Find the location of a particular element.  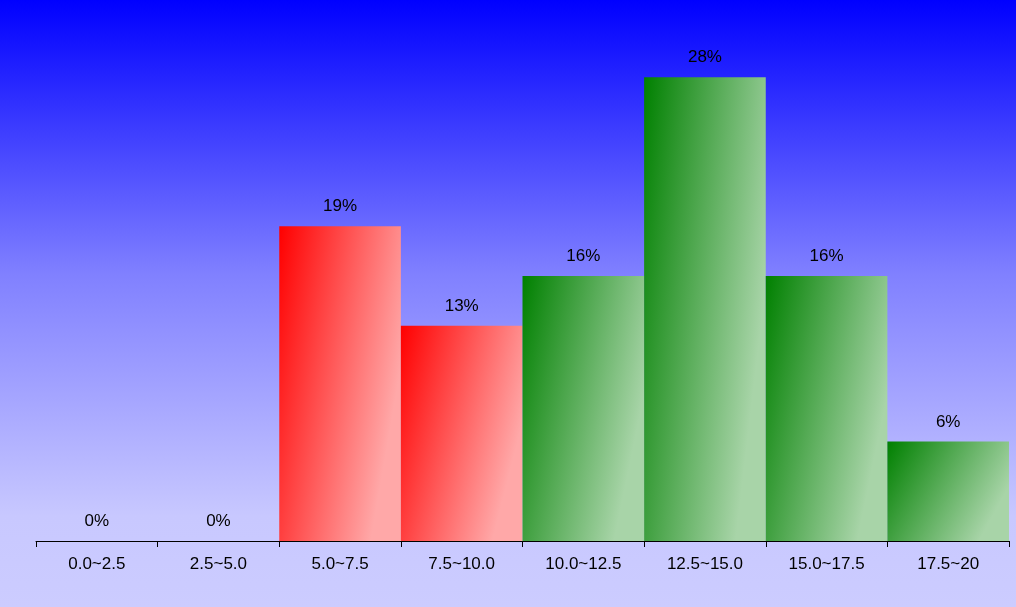

x-tick-label: 10.0~12.5 is located at coordinates (583, 563).